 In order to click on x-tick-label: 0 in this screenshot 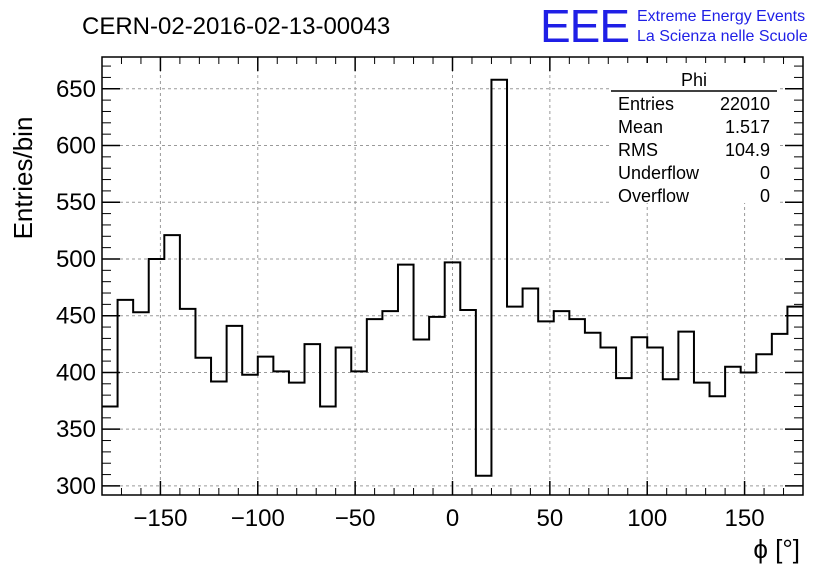, I will do `click(452, 518)`.